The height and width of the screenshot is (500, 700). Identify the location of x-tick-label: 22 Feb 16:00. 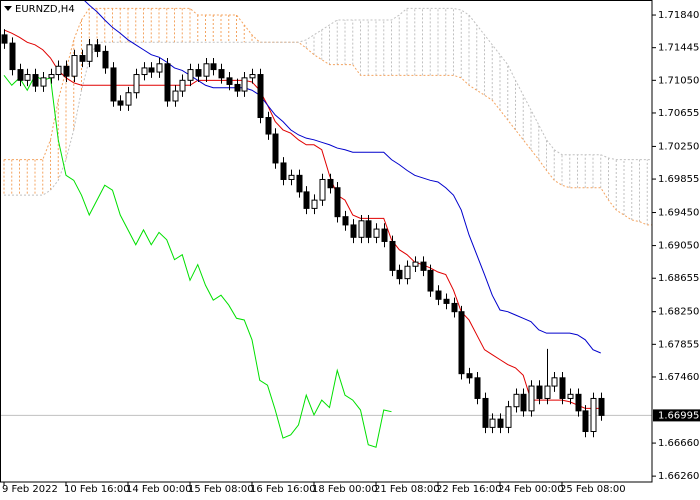
(469, 489).